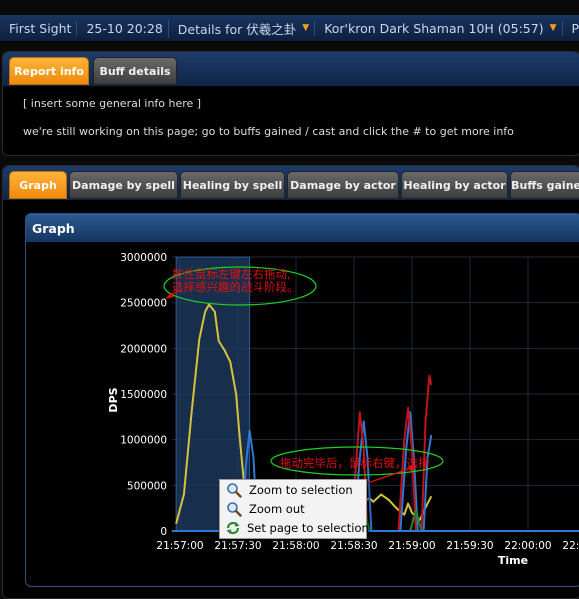 This screenshot has height=599, width=579. Describe the element at coordinates (570, 546) in the screenshot. I see `x-tick-label: 22:00:30` at that location.